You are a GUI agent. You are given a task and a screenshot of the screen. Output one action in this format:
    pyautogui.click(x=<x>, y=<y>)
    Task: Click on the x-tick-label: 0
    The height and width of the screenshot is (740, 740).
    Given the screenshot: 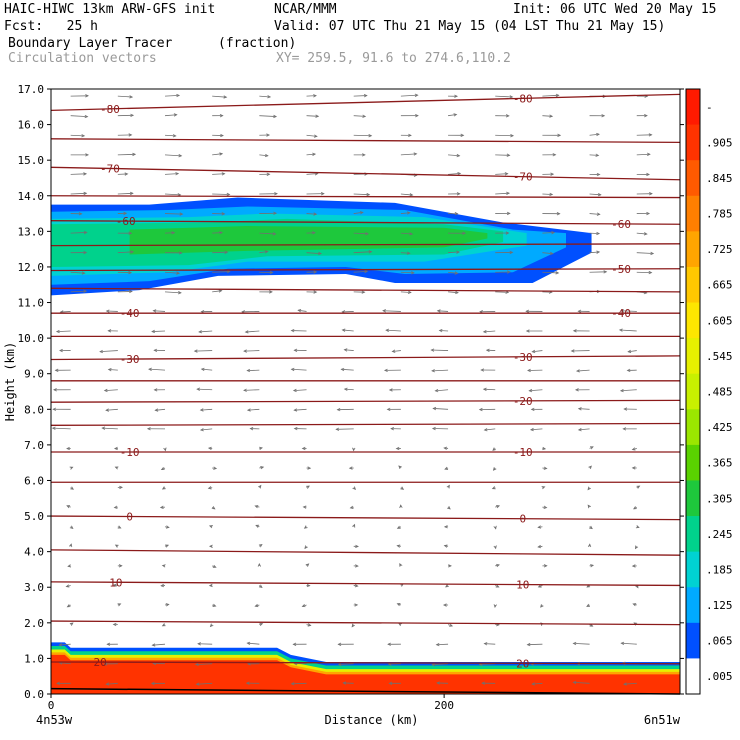 What is the action you would take?
    pyautogui.click(x=51, y=705)
    